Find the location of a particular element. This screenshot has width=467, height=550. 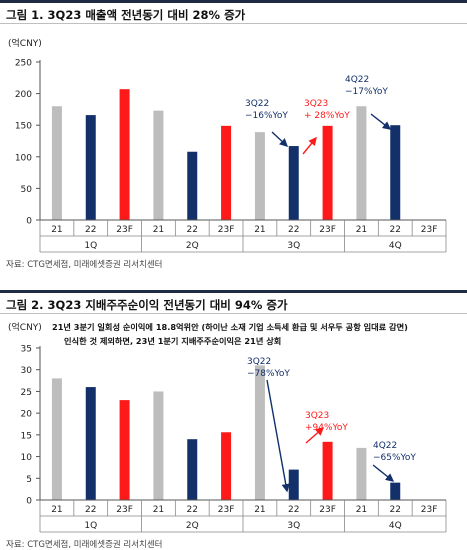

y-tick-label: 250 is located at coordinates (23, 64).